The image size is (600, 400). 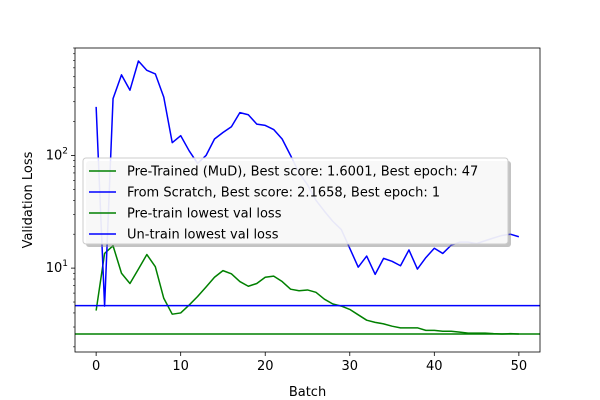 I want to click on x-tick-label: 30, so click(x=349, y=366).